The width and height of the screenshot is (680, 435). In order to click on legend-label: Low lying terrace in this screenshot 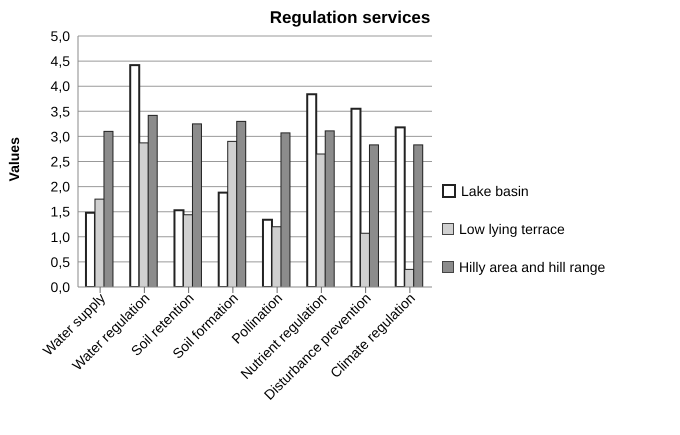, I will do `click(512, 228)`.